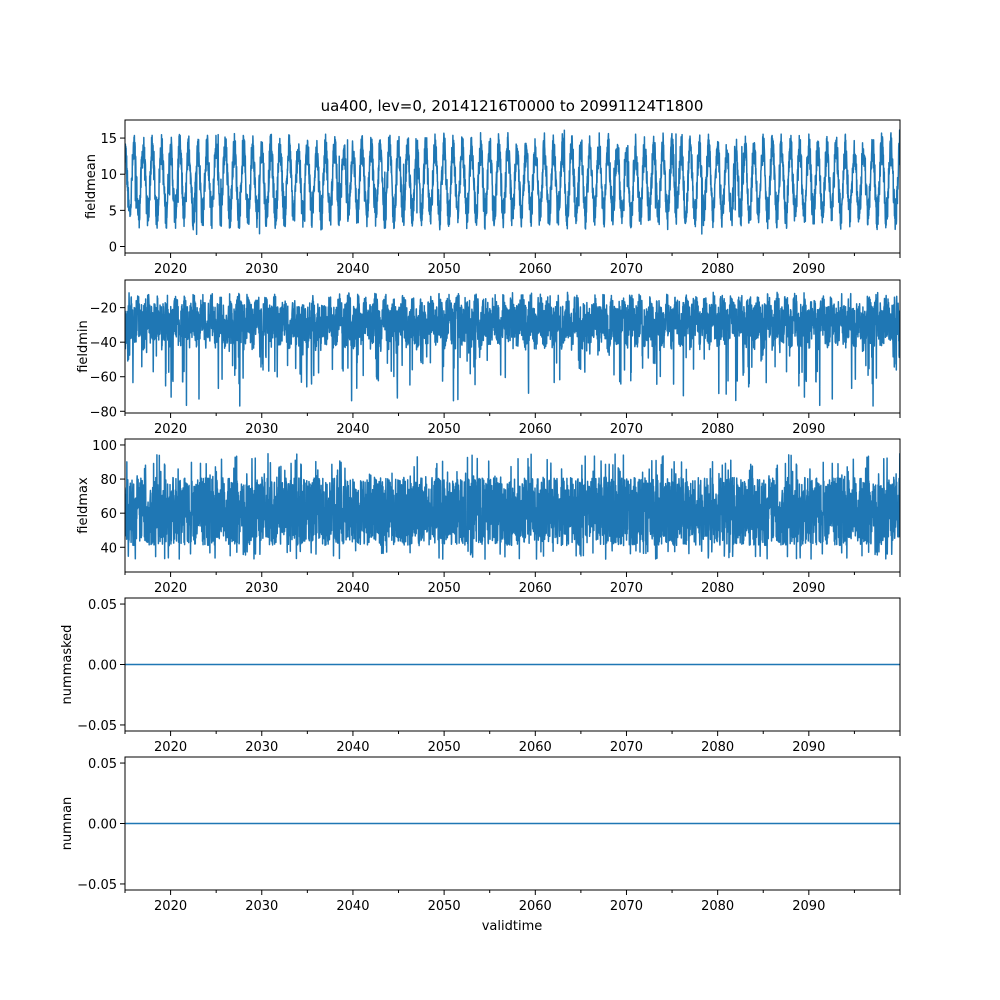 This screenshot has width=1000, height=1000. I want to click on nummasked-y-tick-label: −0.05, so click(97, 726).